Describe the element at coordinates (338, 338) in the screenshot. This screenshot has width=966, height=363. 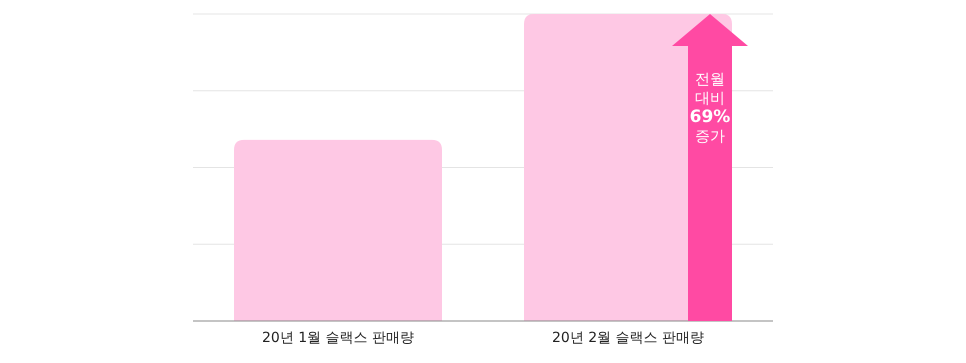
I see `x-tick-label: 20년 1월 슬랙스 판매량` at that location.